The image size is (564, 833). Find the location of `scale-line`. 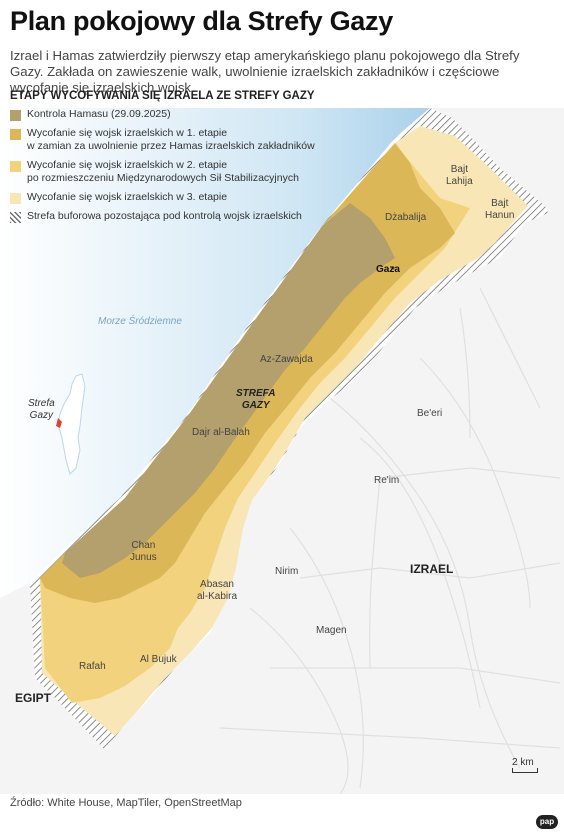

scale-line is located at coordinates (525, 770).